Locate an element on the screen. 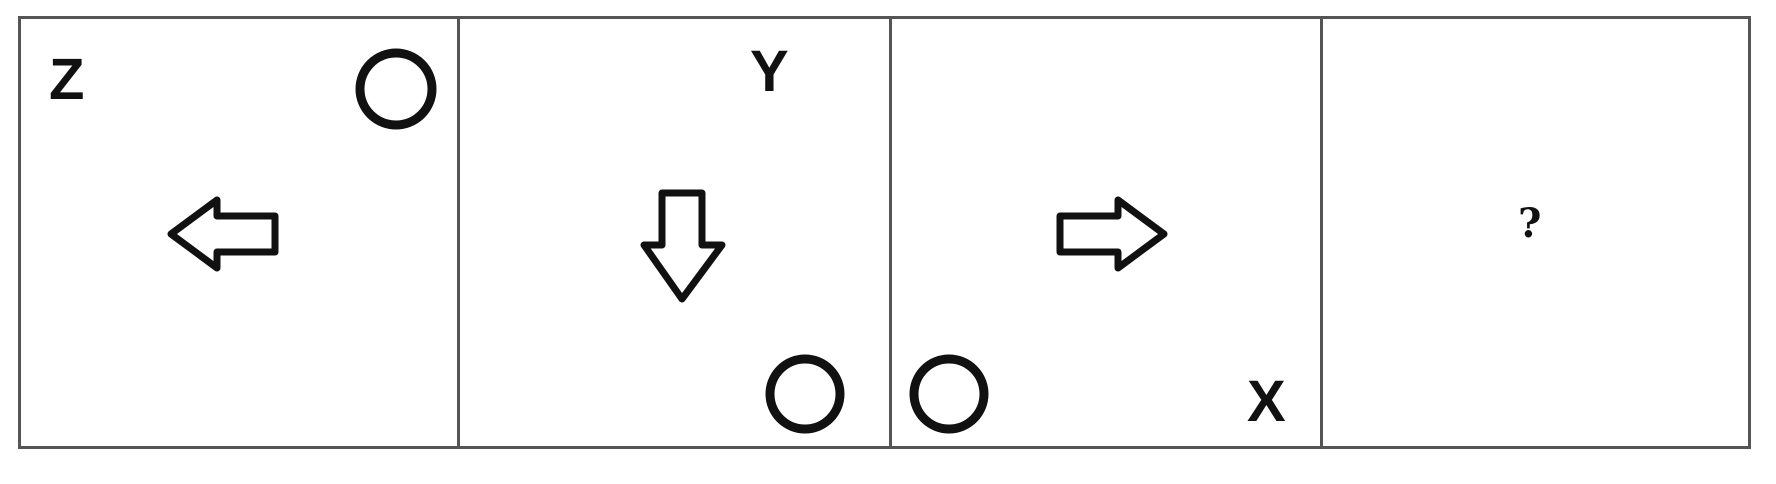 The width and height of the screenshot is (1776, 484). letter-y: Y is located at coordinates (769, 71).